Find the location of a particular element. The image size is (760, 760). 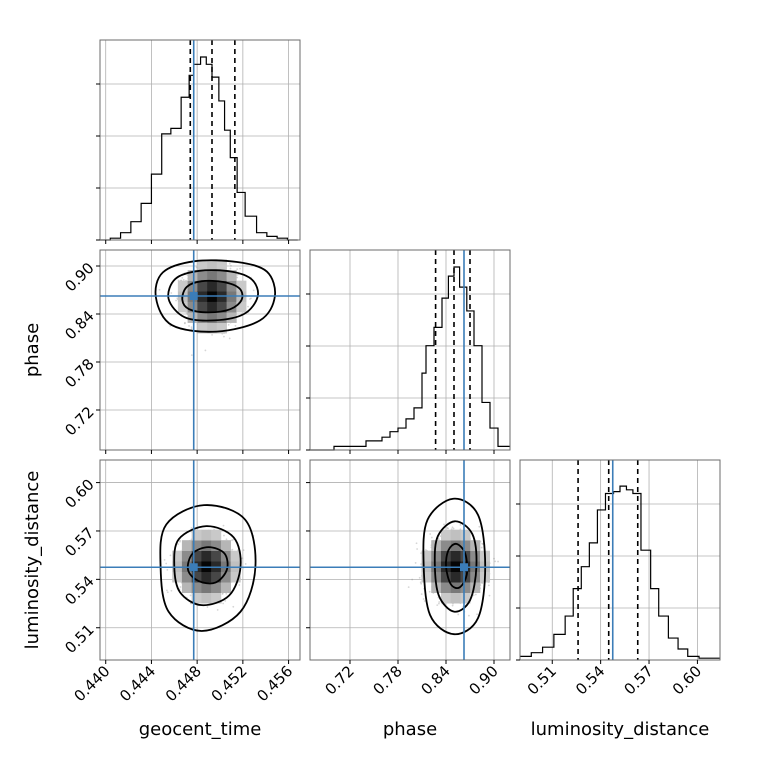

x-axis-label-luminosity_distance: luminosity_distance is located at coordinates (620, 729).